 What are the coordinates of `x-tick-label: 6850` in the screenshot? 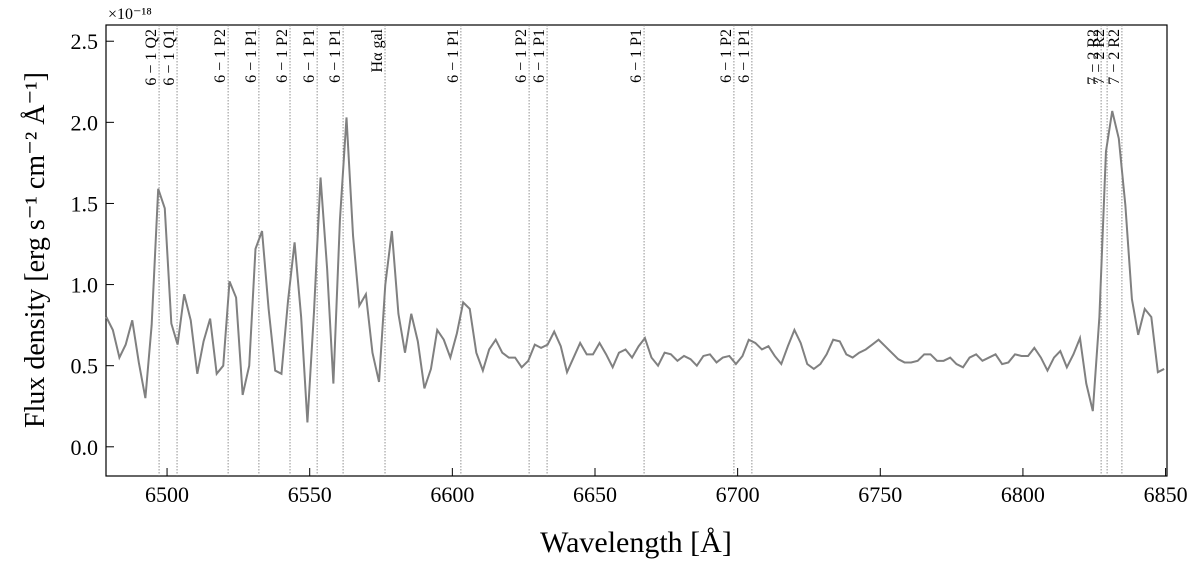 It's located at (1166, 494).